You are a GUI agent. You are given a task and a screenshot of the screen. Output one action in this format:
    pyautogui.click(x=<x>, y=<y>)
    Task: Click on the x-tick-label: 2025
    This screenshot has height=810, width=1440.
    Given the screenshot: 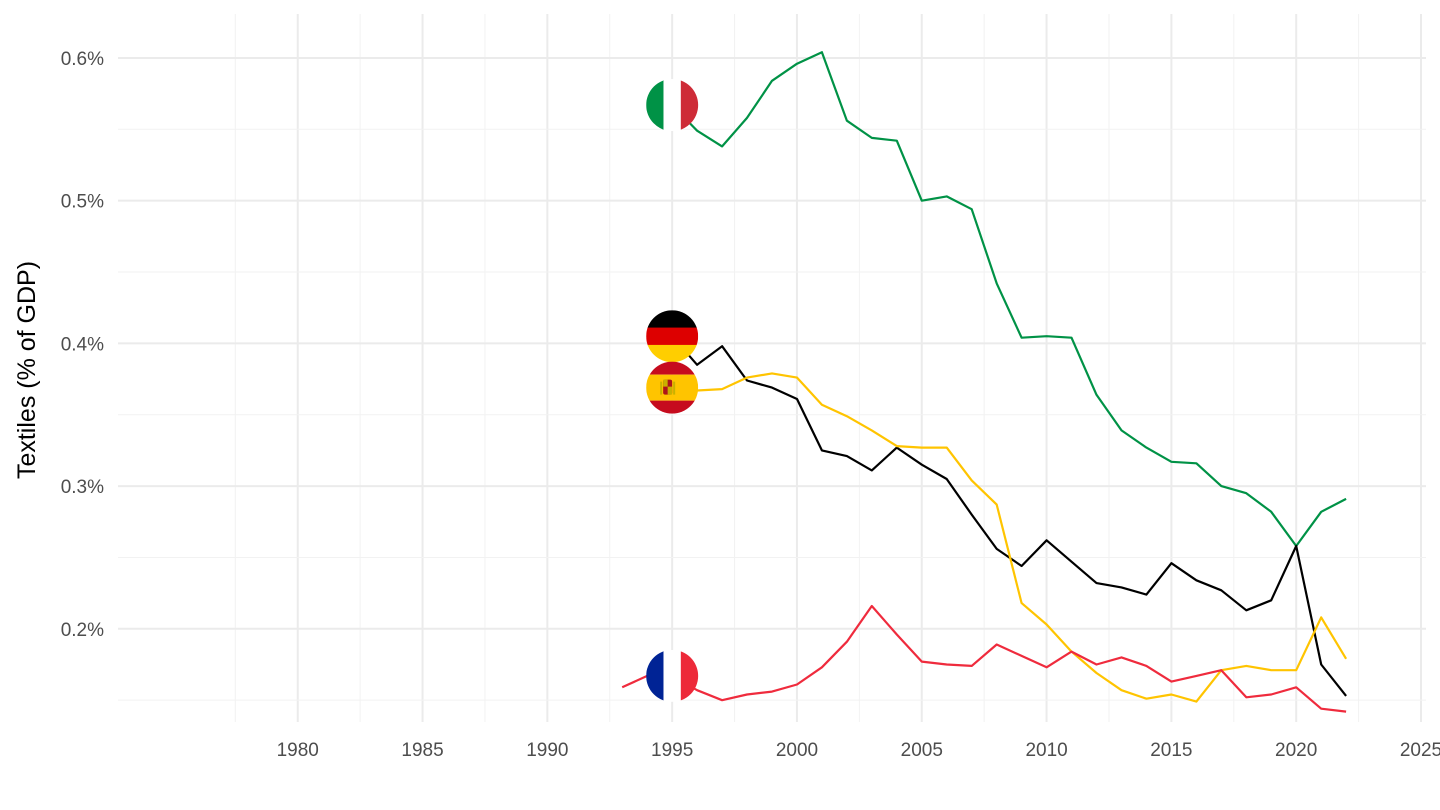 What is the action you would take?
    pyautogui.click(x=1420, y=750)
    